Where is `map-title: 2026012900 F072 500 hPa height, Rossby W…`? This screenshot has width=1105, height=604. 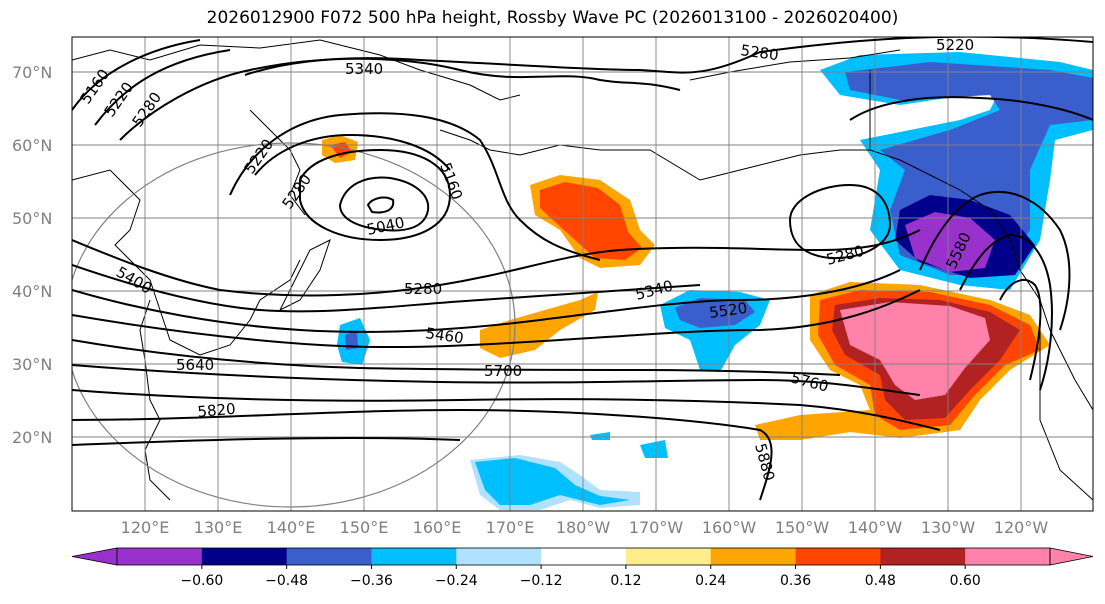
map-title: 2026012900 F072 500 hPa height, Rossby W… is located at coordinates (552, 18).